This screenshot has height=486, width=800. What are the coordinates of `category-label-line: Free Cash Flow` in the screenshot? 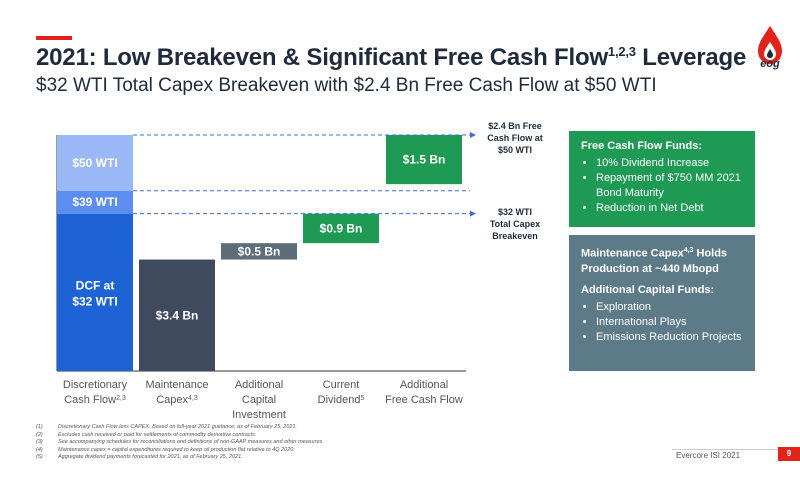 It's located at (424, 400).